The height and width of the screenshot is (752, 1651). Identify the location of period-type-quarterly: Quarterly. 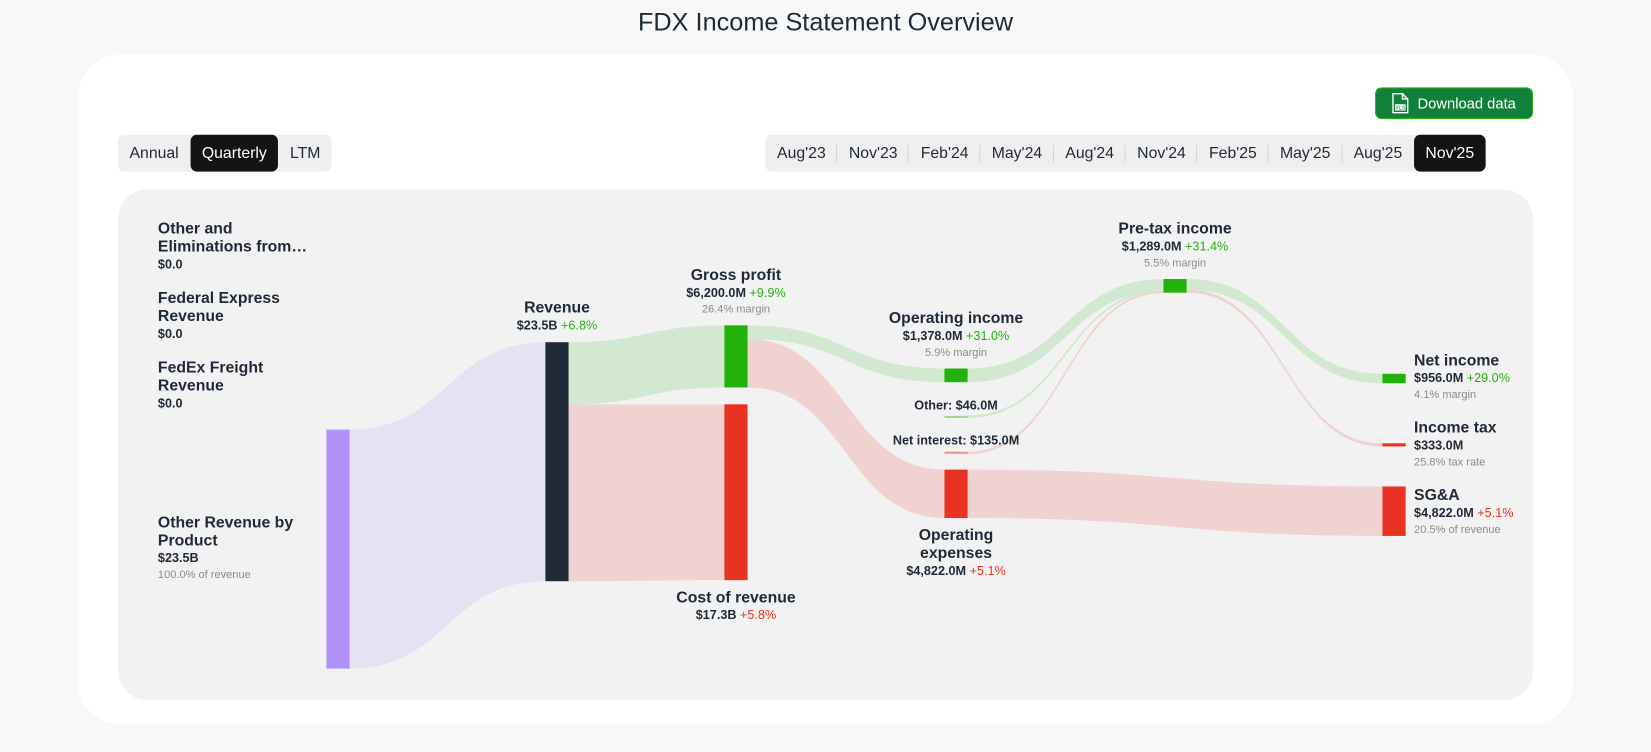
(234, 153).